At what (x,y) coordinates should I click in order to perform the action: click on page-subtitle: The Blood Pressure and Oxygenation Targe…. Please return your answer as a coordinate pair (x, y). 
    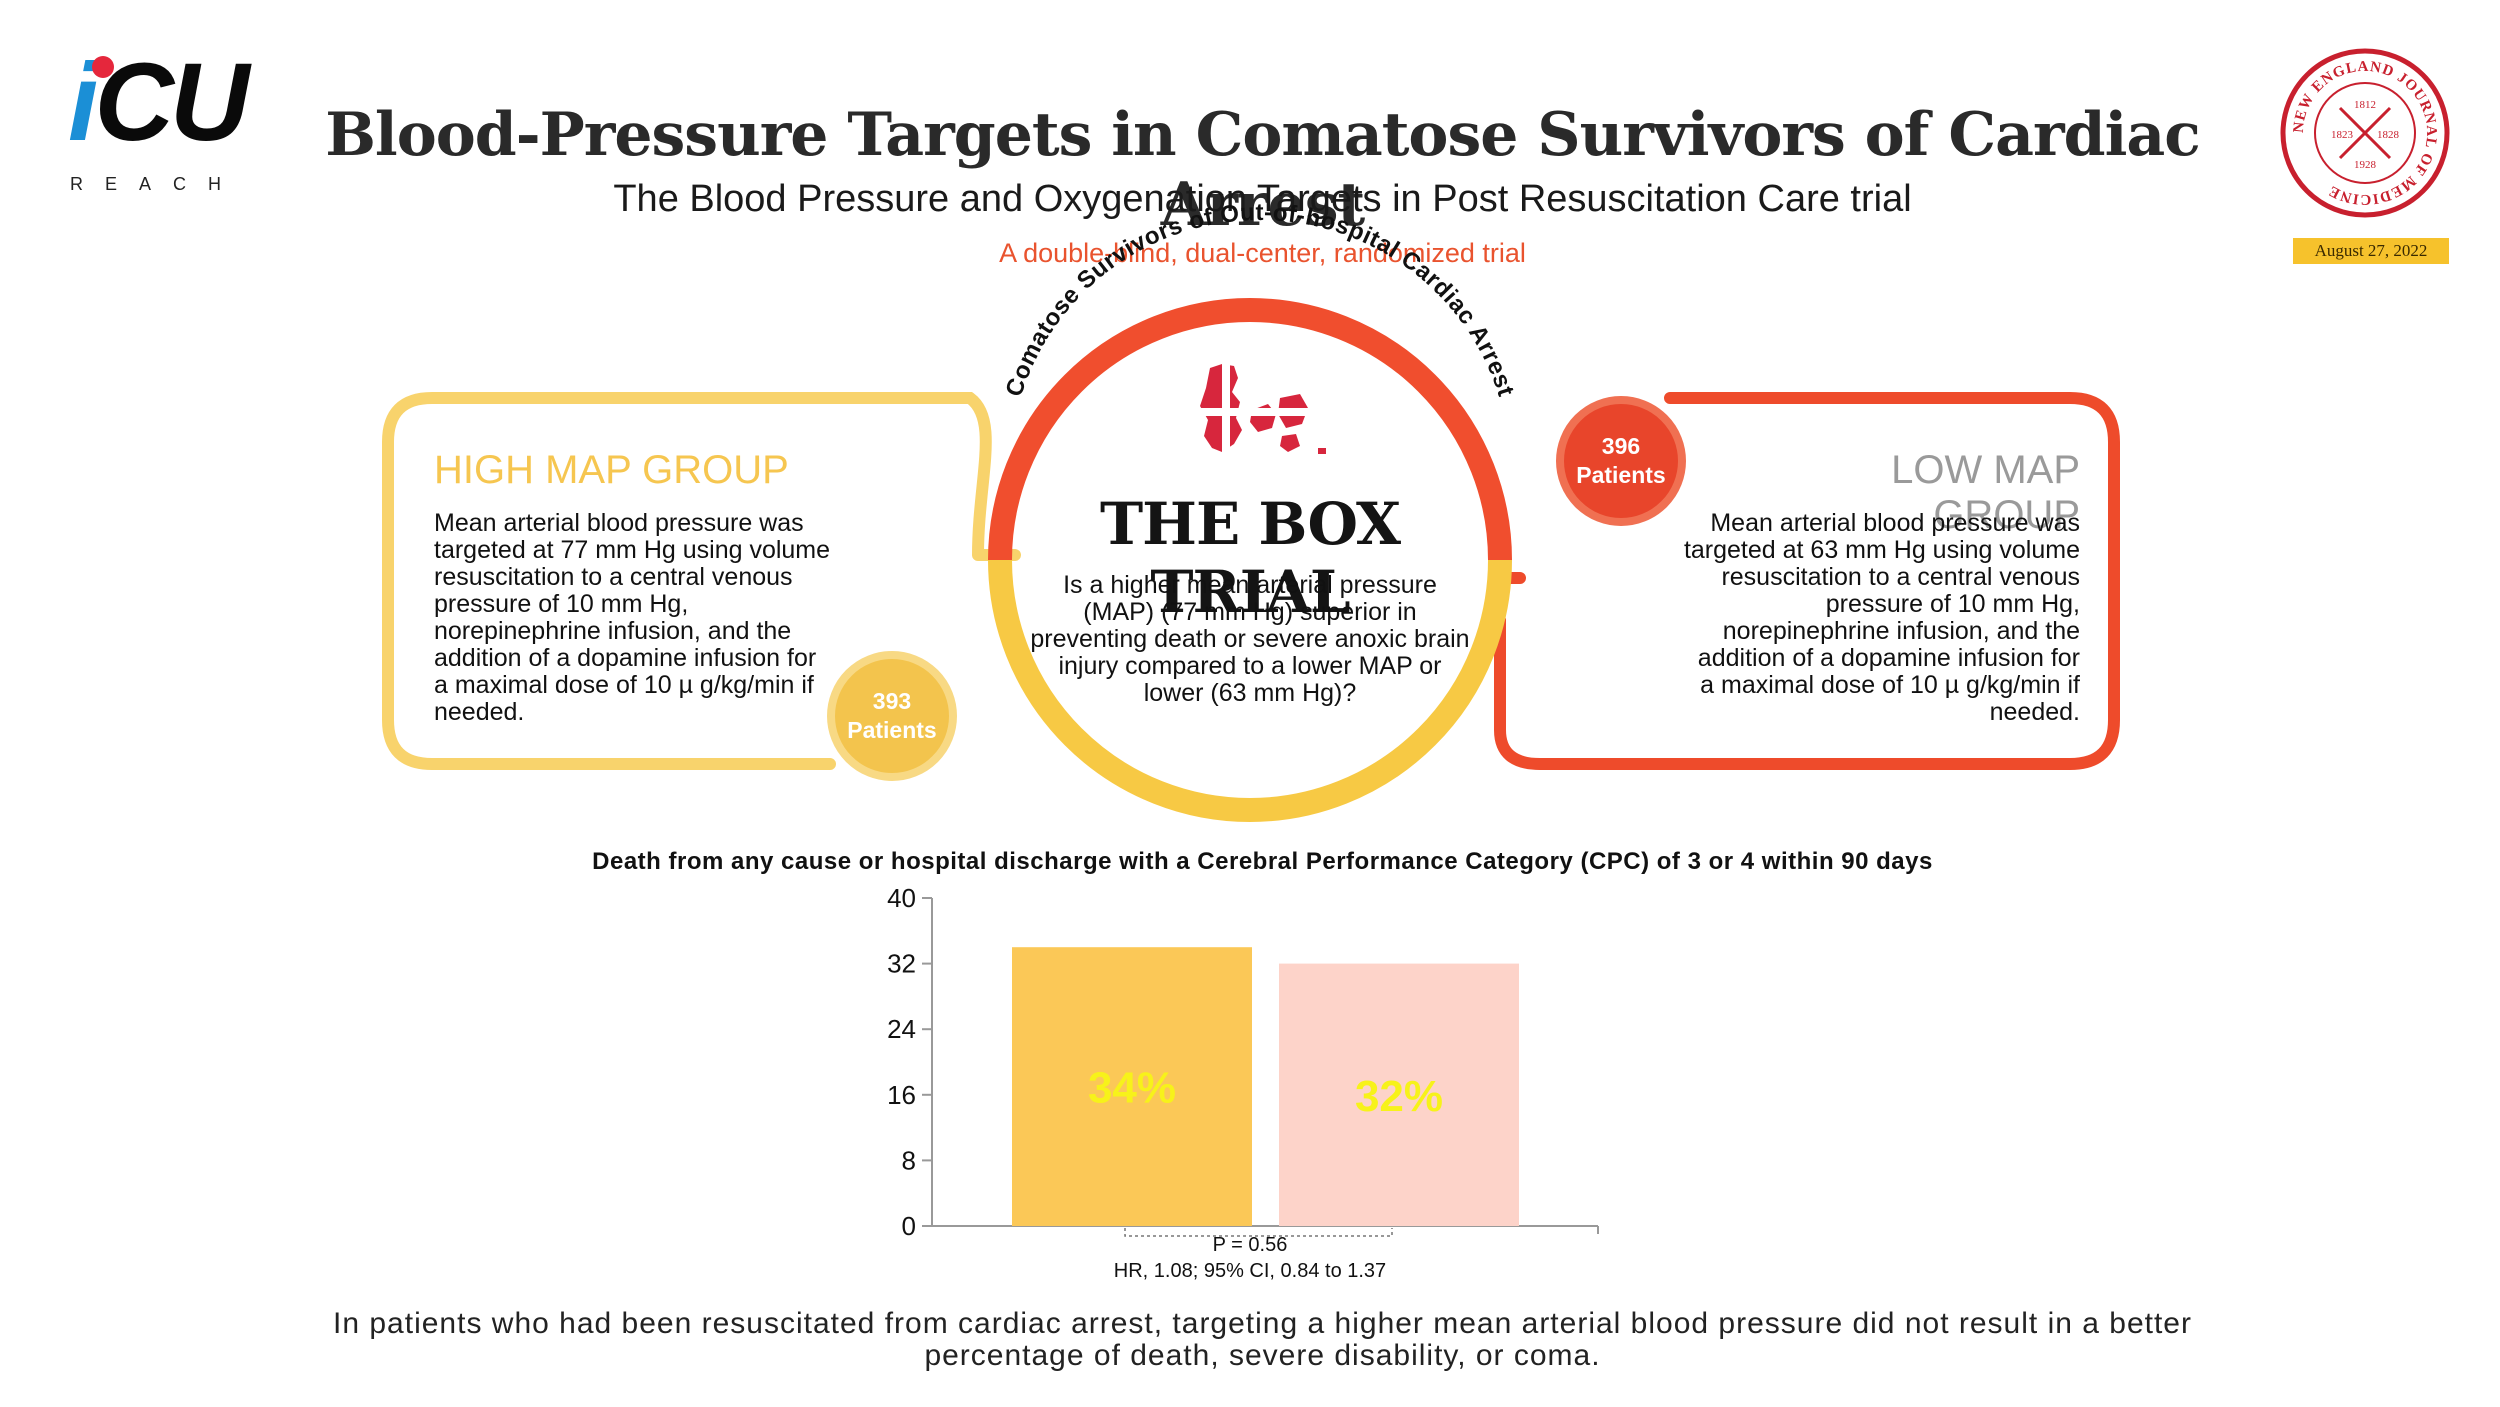
    Looking at the image, I should click on (1262, 199).